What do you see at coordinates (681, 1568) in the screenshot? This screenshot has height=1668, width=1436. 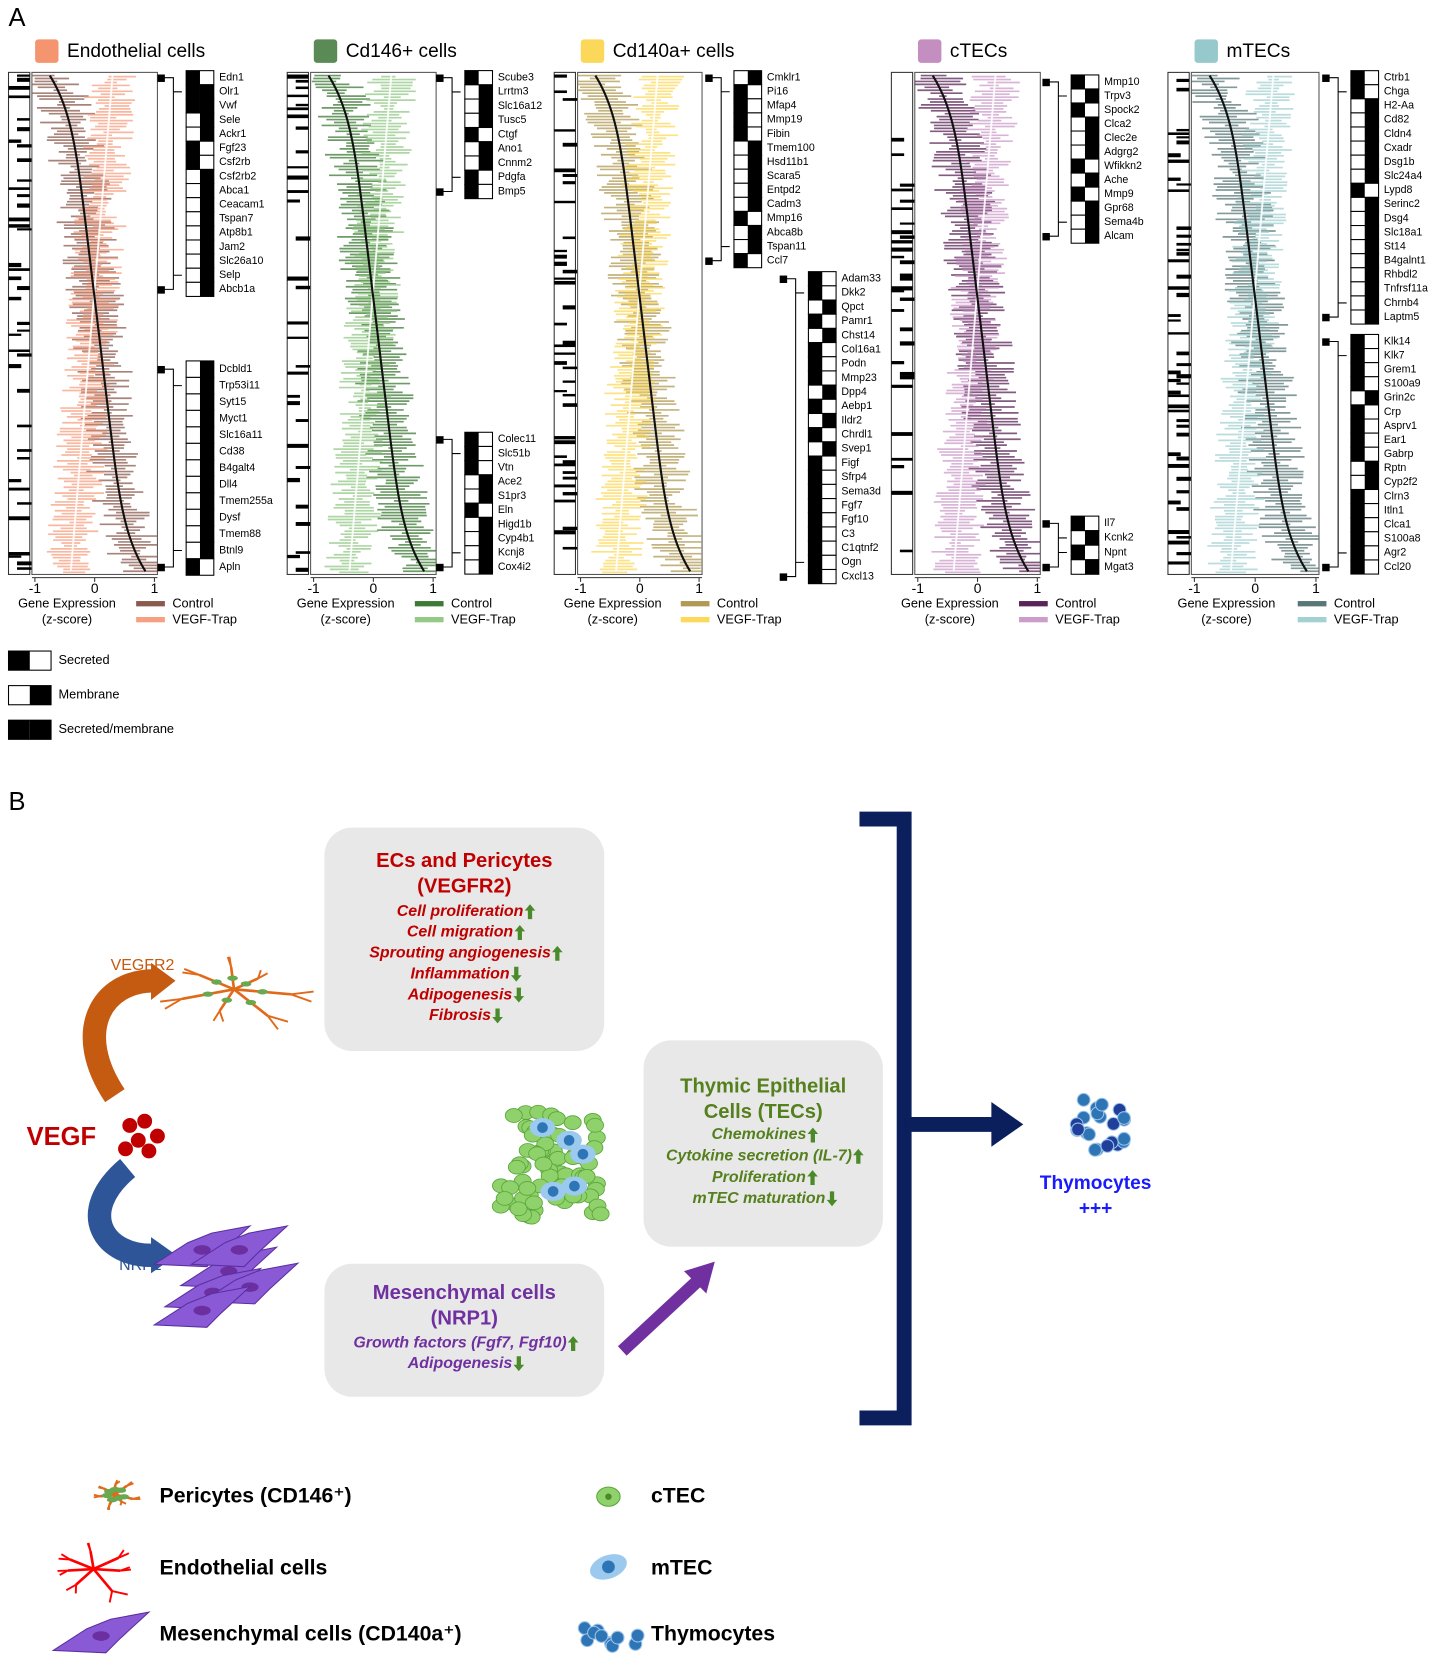 I see `legend-label: mTEC` at bounding box center [681, 1568].